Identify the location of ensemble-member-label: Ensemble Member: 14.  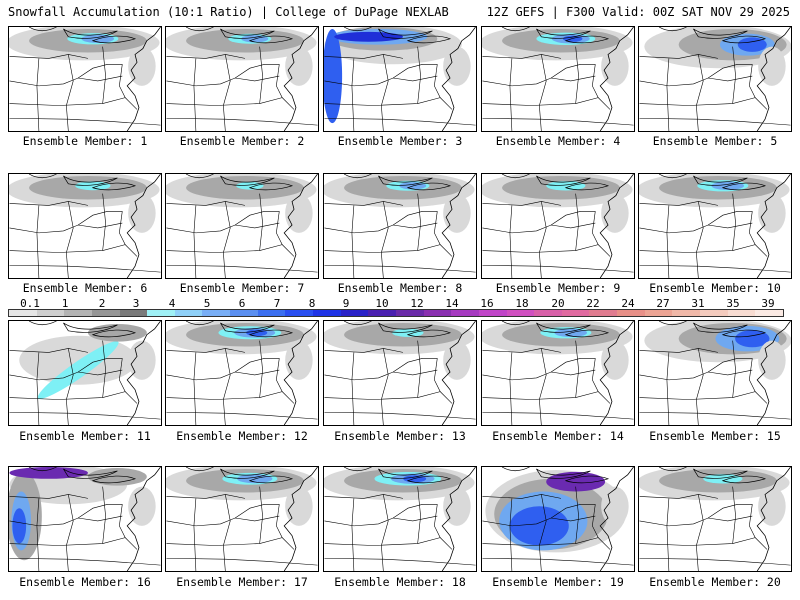
(558, 436).